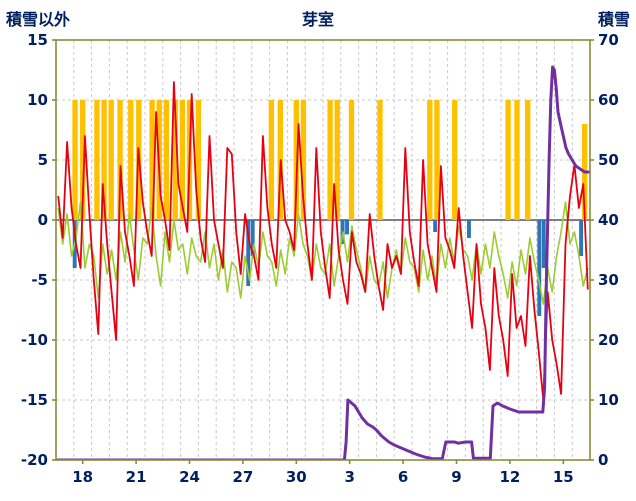  Describe the element at coordinates (317, 19) in the screenshot. I see `chart-title: 芽室` at that location.